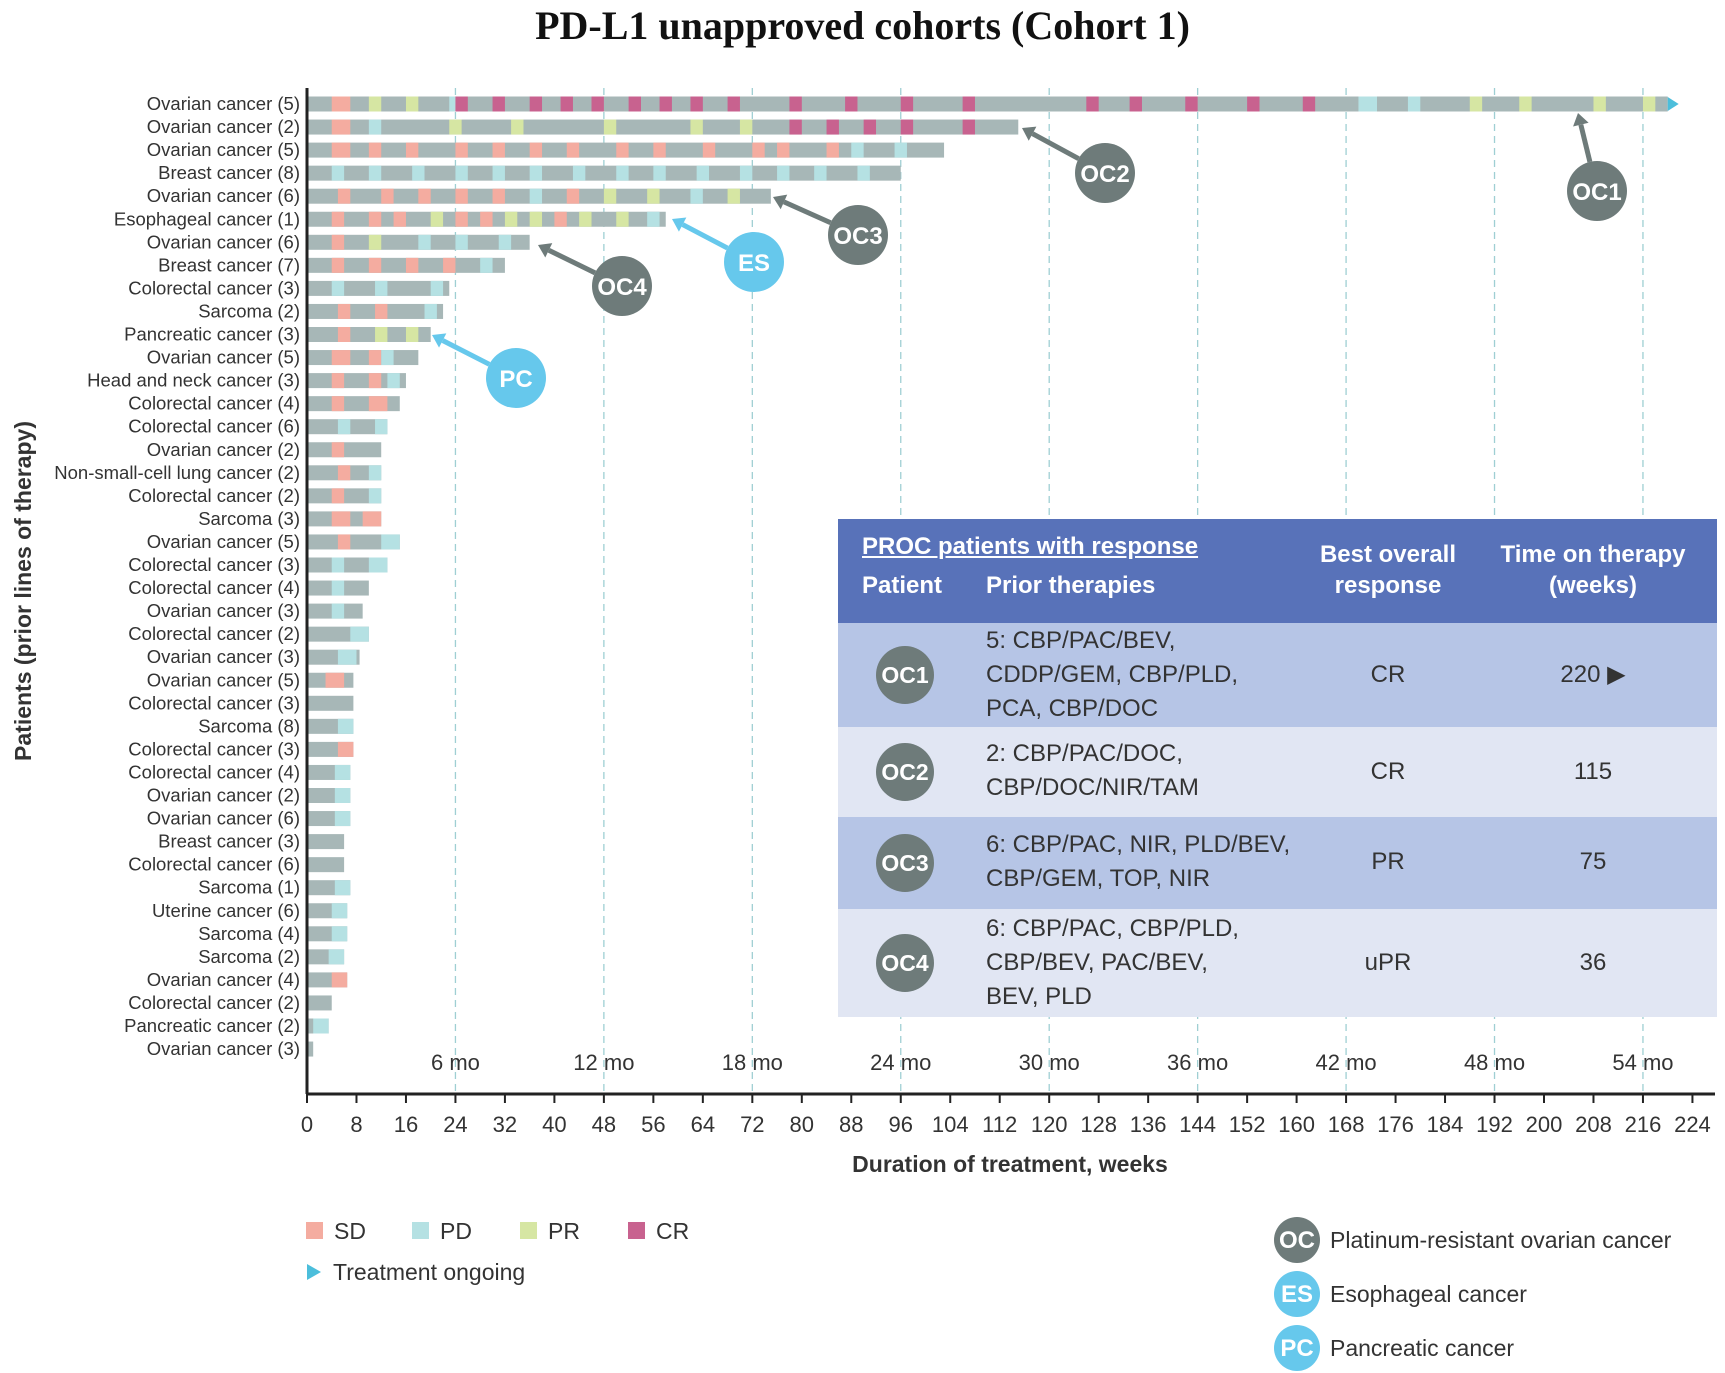  Describe the element at coordinates (1197, 1124) in the screenshot. I see `x-tick-label: 144` at that location.